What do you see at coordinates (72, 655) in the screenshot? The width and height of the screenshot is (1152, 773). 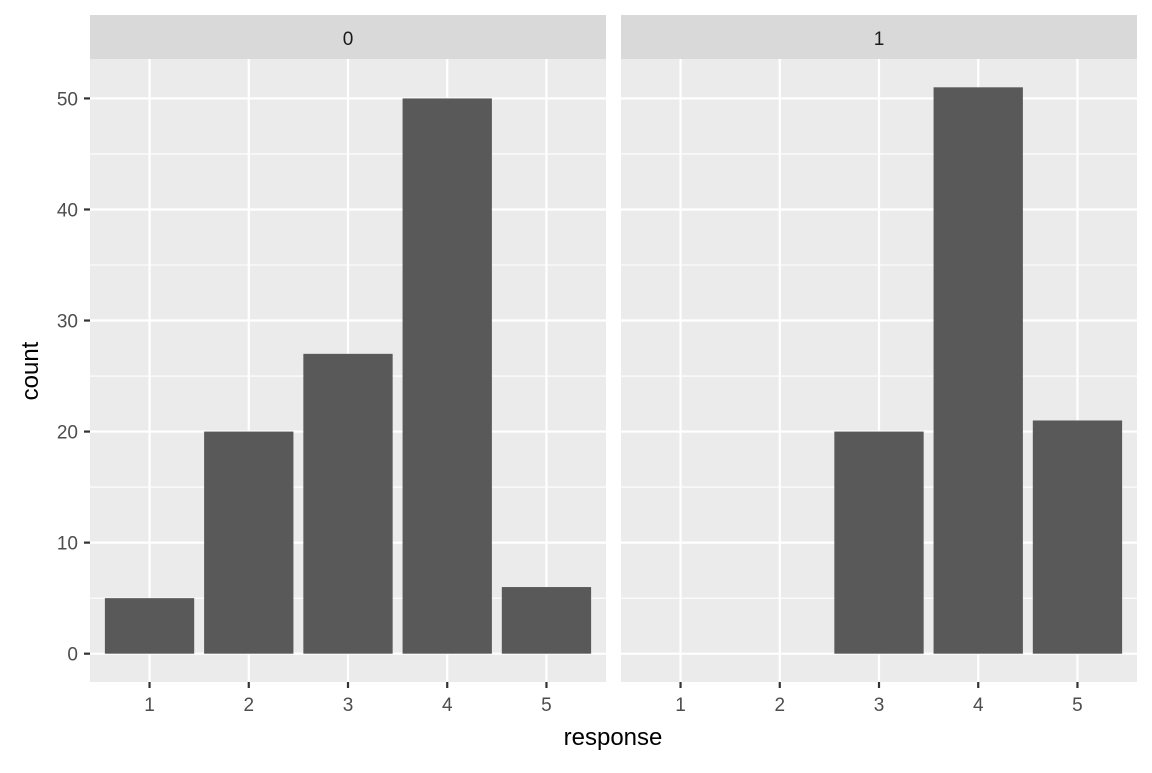 I see `y-tick-label: 0` at bounding box center [72, 655].